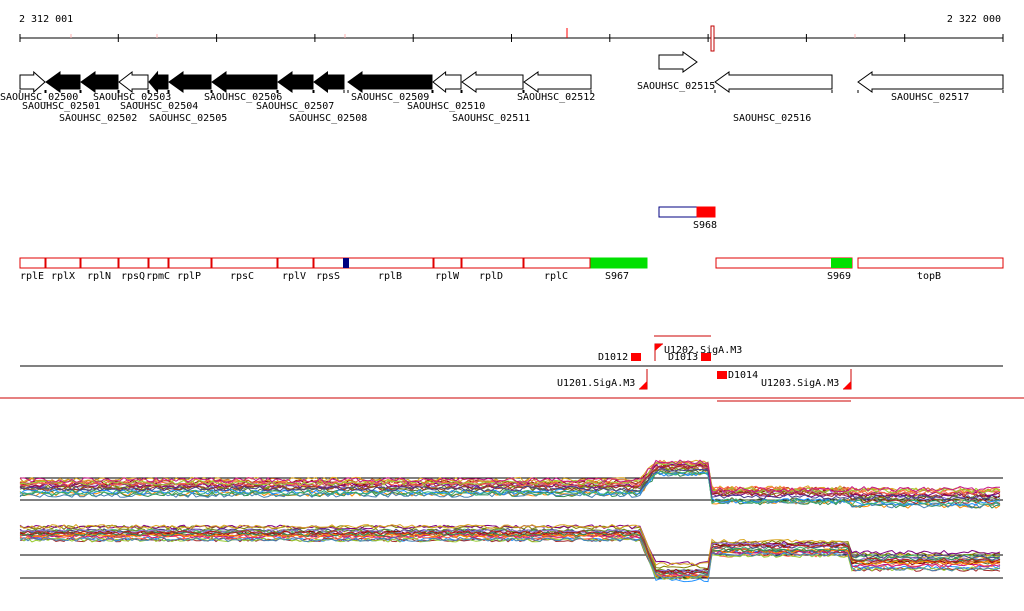  I want to click on gene-saouhsc-02509: SAOUHSC_02509, so click(390, 87).